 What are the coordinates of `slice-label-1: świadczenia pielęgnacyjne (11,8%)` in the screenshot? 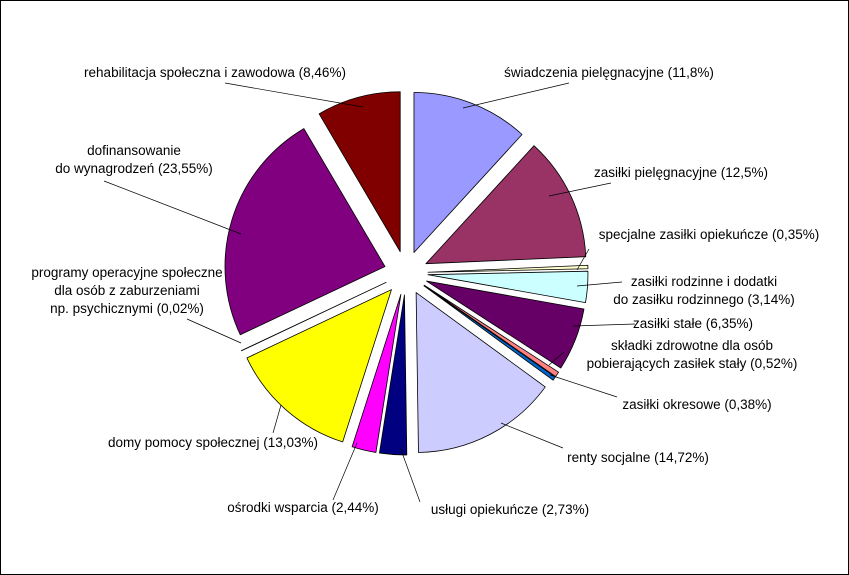 It's located at (609, 72).